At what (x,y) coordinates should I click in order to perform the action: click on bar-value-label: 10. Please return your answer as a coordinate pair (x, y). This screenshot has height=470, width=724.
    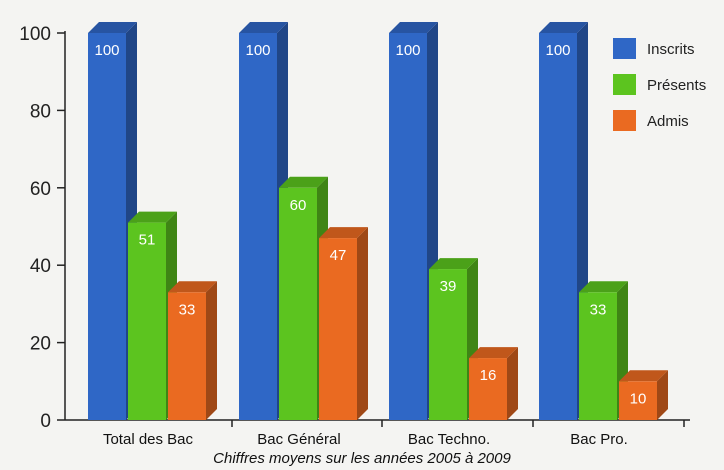
    Looking at the image, I should click on (638, 398).